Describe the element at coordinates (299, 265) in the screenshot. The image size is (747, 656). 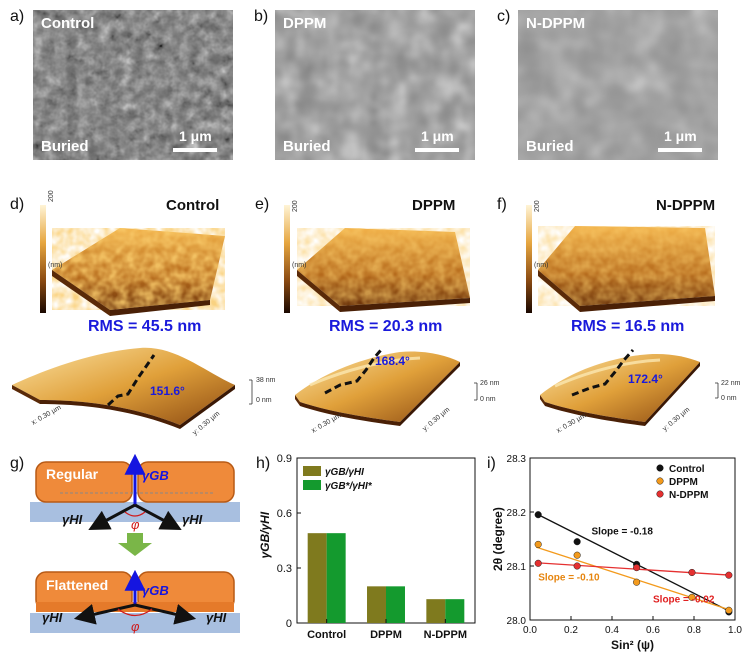
I see `cbar-unit-e: (nm)` at that location.